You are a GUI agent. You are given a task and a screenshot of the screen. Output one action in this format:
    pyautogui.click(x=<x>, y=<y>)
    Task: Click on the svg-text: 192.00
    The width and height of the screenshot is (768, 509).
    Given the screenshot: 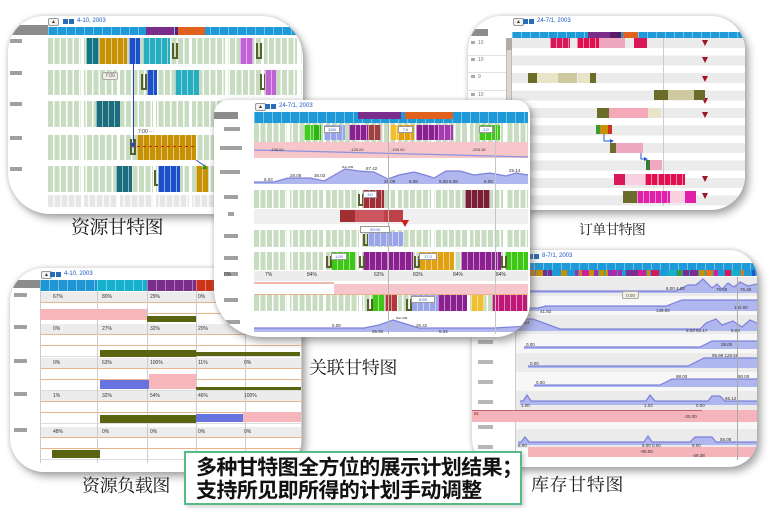 What is the action you would take?
    pyautogui.click(x=741, y=307)
    